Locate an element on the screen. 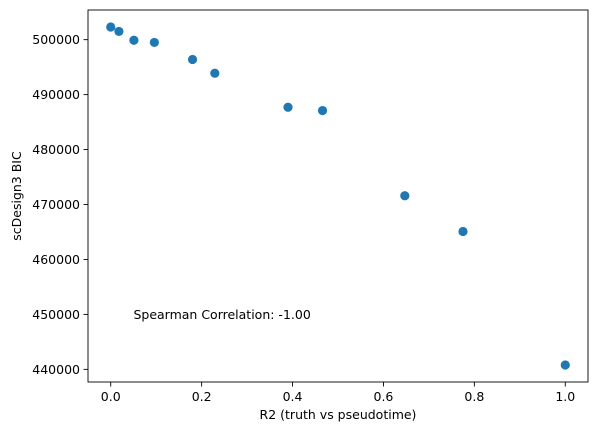 The width and height of the screenshot is (597, 432). x-tick-label: 0.0 is located at coordinates (111, 396).